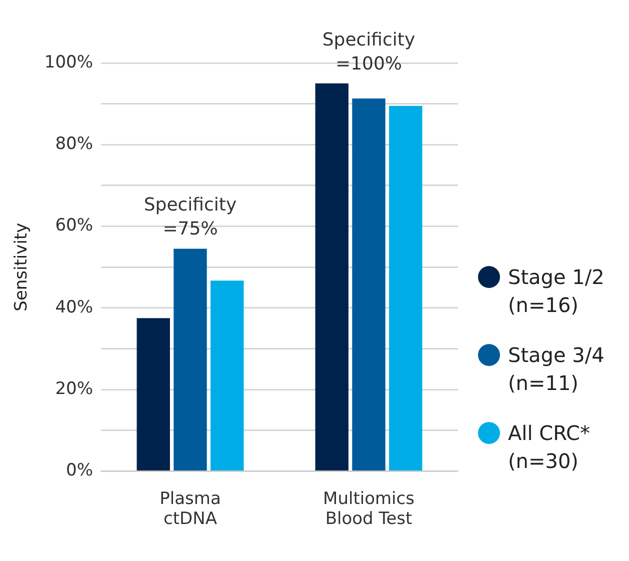 This screenshot has width=629, height=561. What do you see at coordinates (22, 267) in the screenshot?
I see `y-axis-title: Sensitivity` at bounding box center [22, 267].